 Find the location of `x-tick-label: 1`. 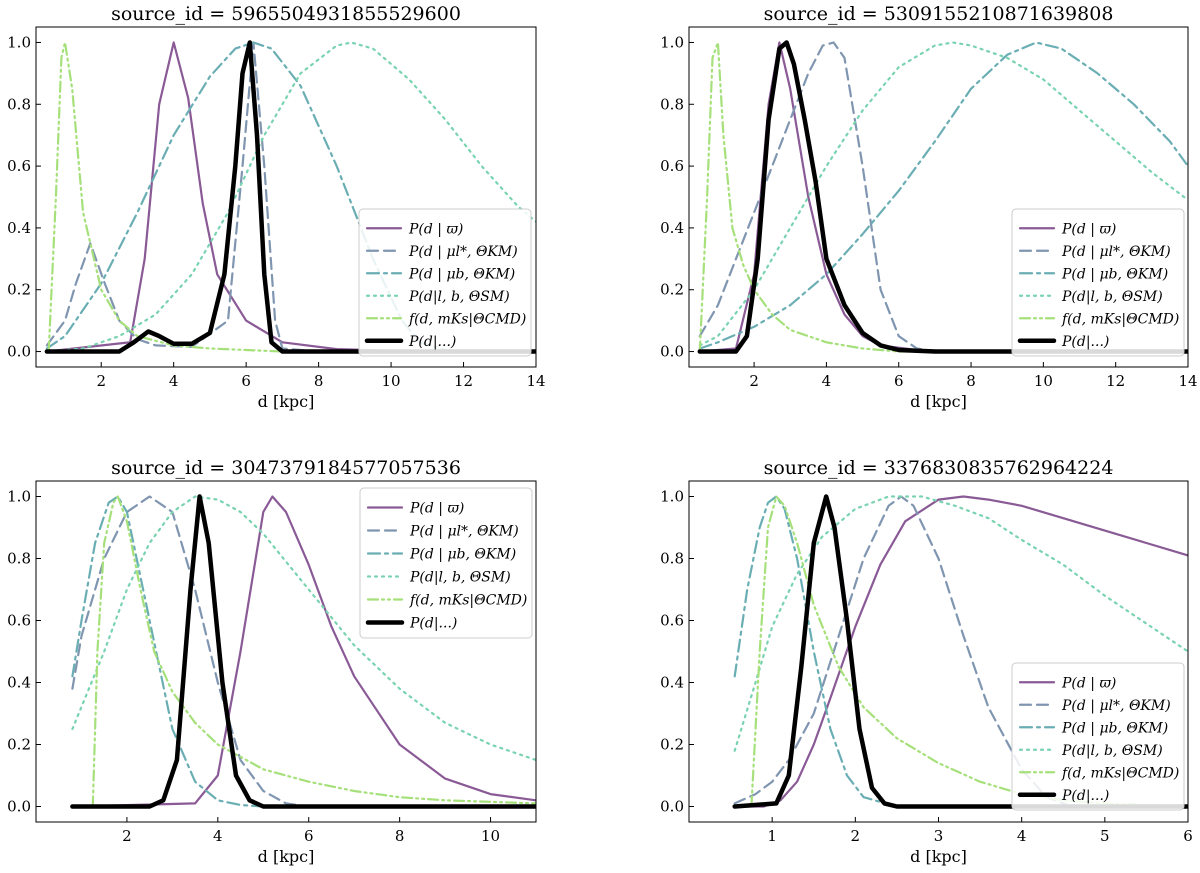

x-tick-label: 1 is located at coordinates (772, 836).